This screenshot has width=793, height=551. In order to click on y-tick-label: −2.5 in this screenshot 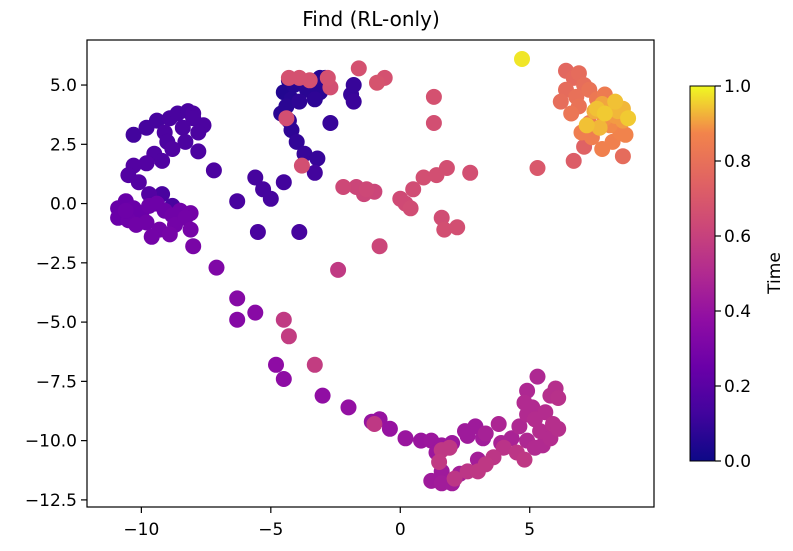, I will do `click(56, 264)`.